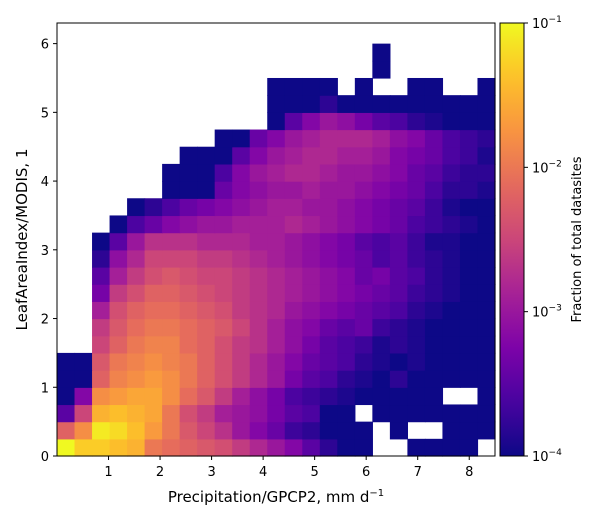 This screenshot has width=600, height=525. I want to click on colorbar-tick-label: 10−2, so click(547, 167).